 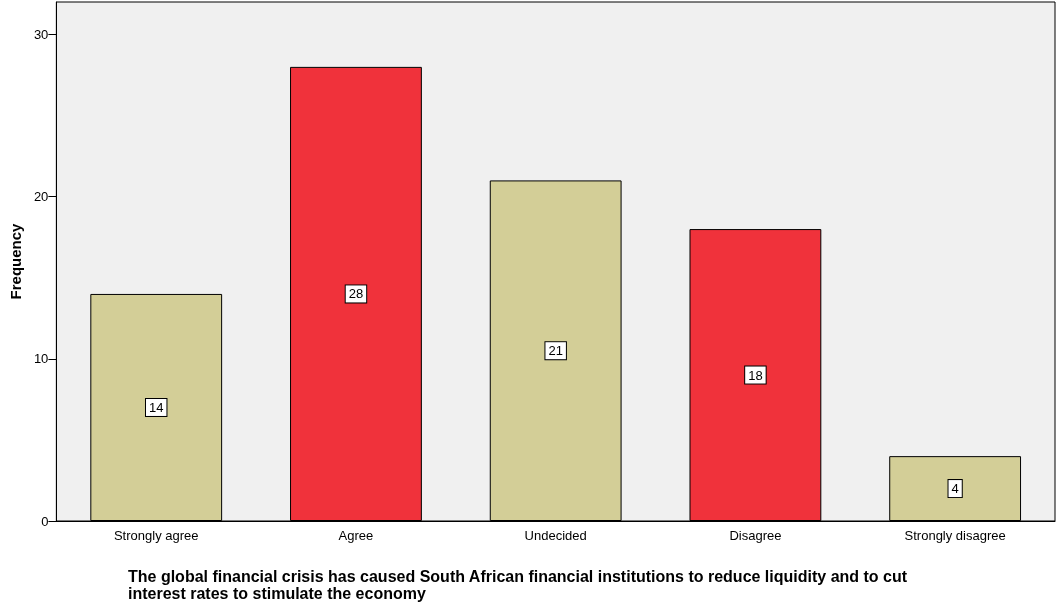 What do you see at coordinates (520, 585) in the screenshot?
I see `x-axis-title: The global financial crisis has caused South African financial institutions to reduce liquidity and to cut interest rates to stimulate the economy` at bounding box center [520, 585].